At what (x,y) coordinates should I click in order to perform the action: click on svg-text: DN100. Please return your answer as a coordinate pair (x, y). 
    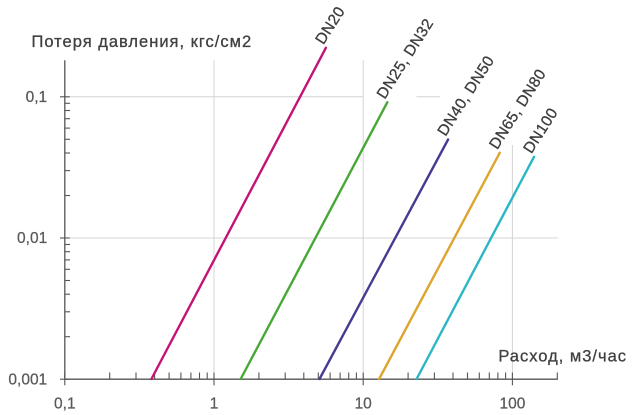
    Looking at the image, I should click on (540, 130).